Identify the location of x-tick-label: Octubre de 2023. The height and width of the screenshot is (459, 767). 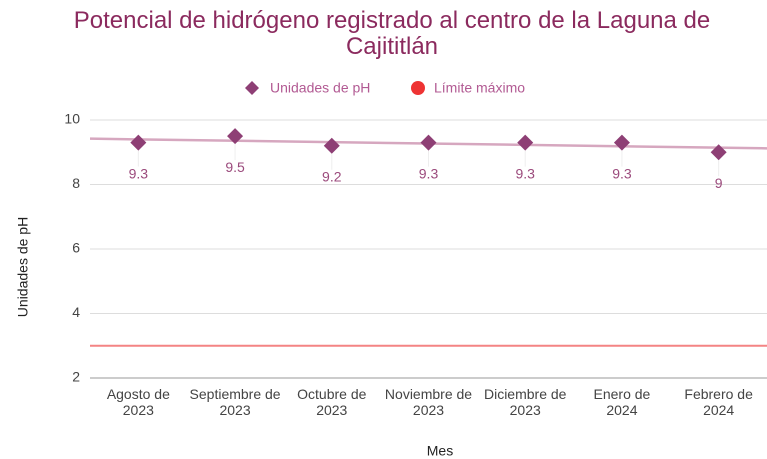
(331, 402).